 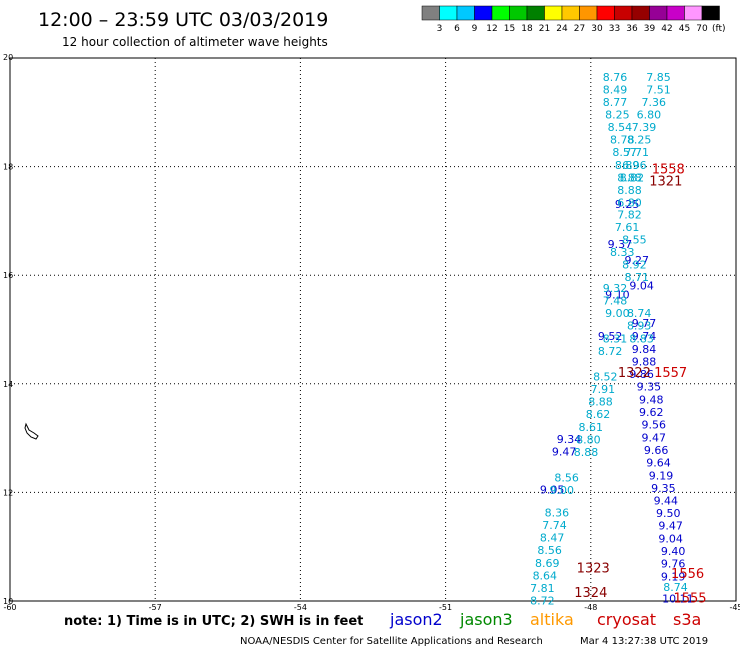 What do you see at coordinates (588, 440) in the screenshot?
I see `jason3-point-label: 8.80` at bounding box center [588, 440].